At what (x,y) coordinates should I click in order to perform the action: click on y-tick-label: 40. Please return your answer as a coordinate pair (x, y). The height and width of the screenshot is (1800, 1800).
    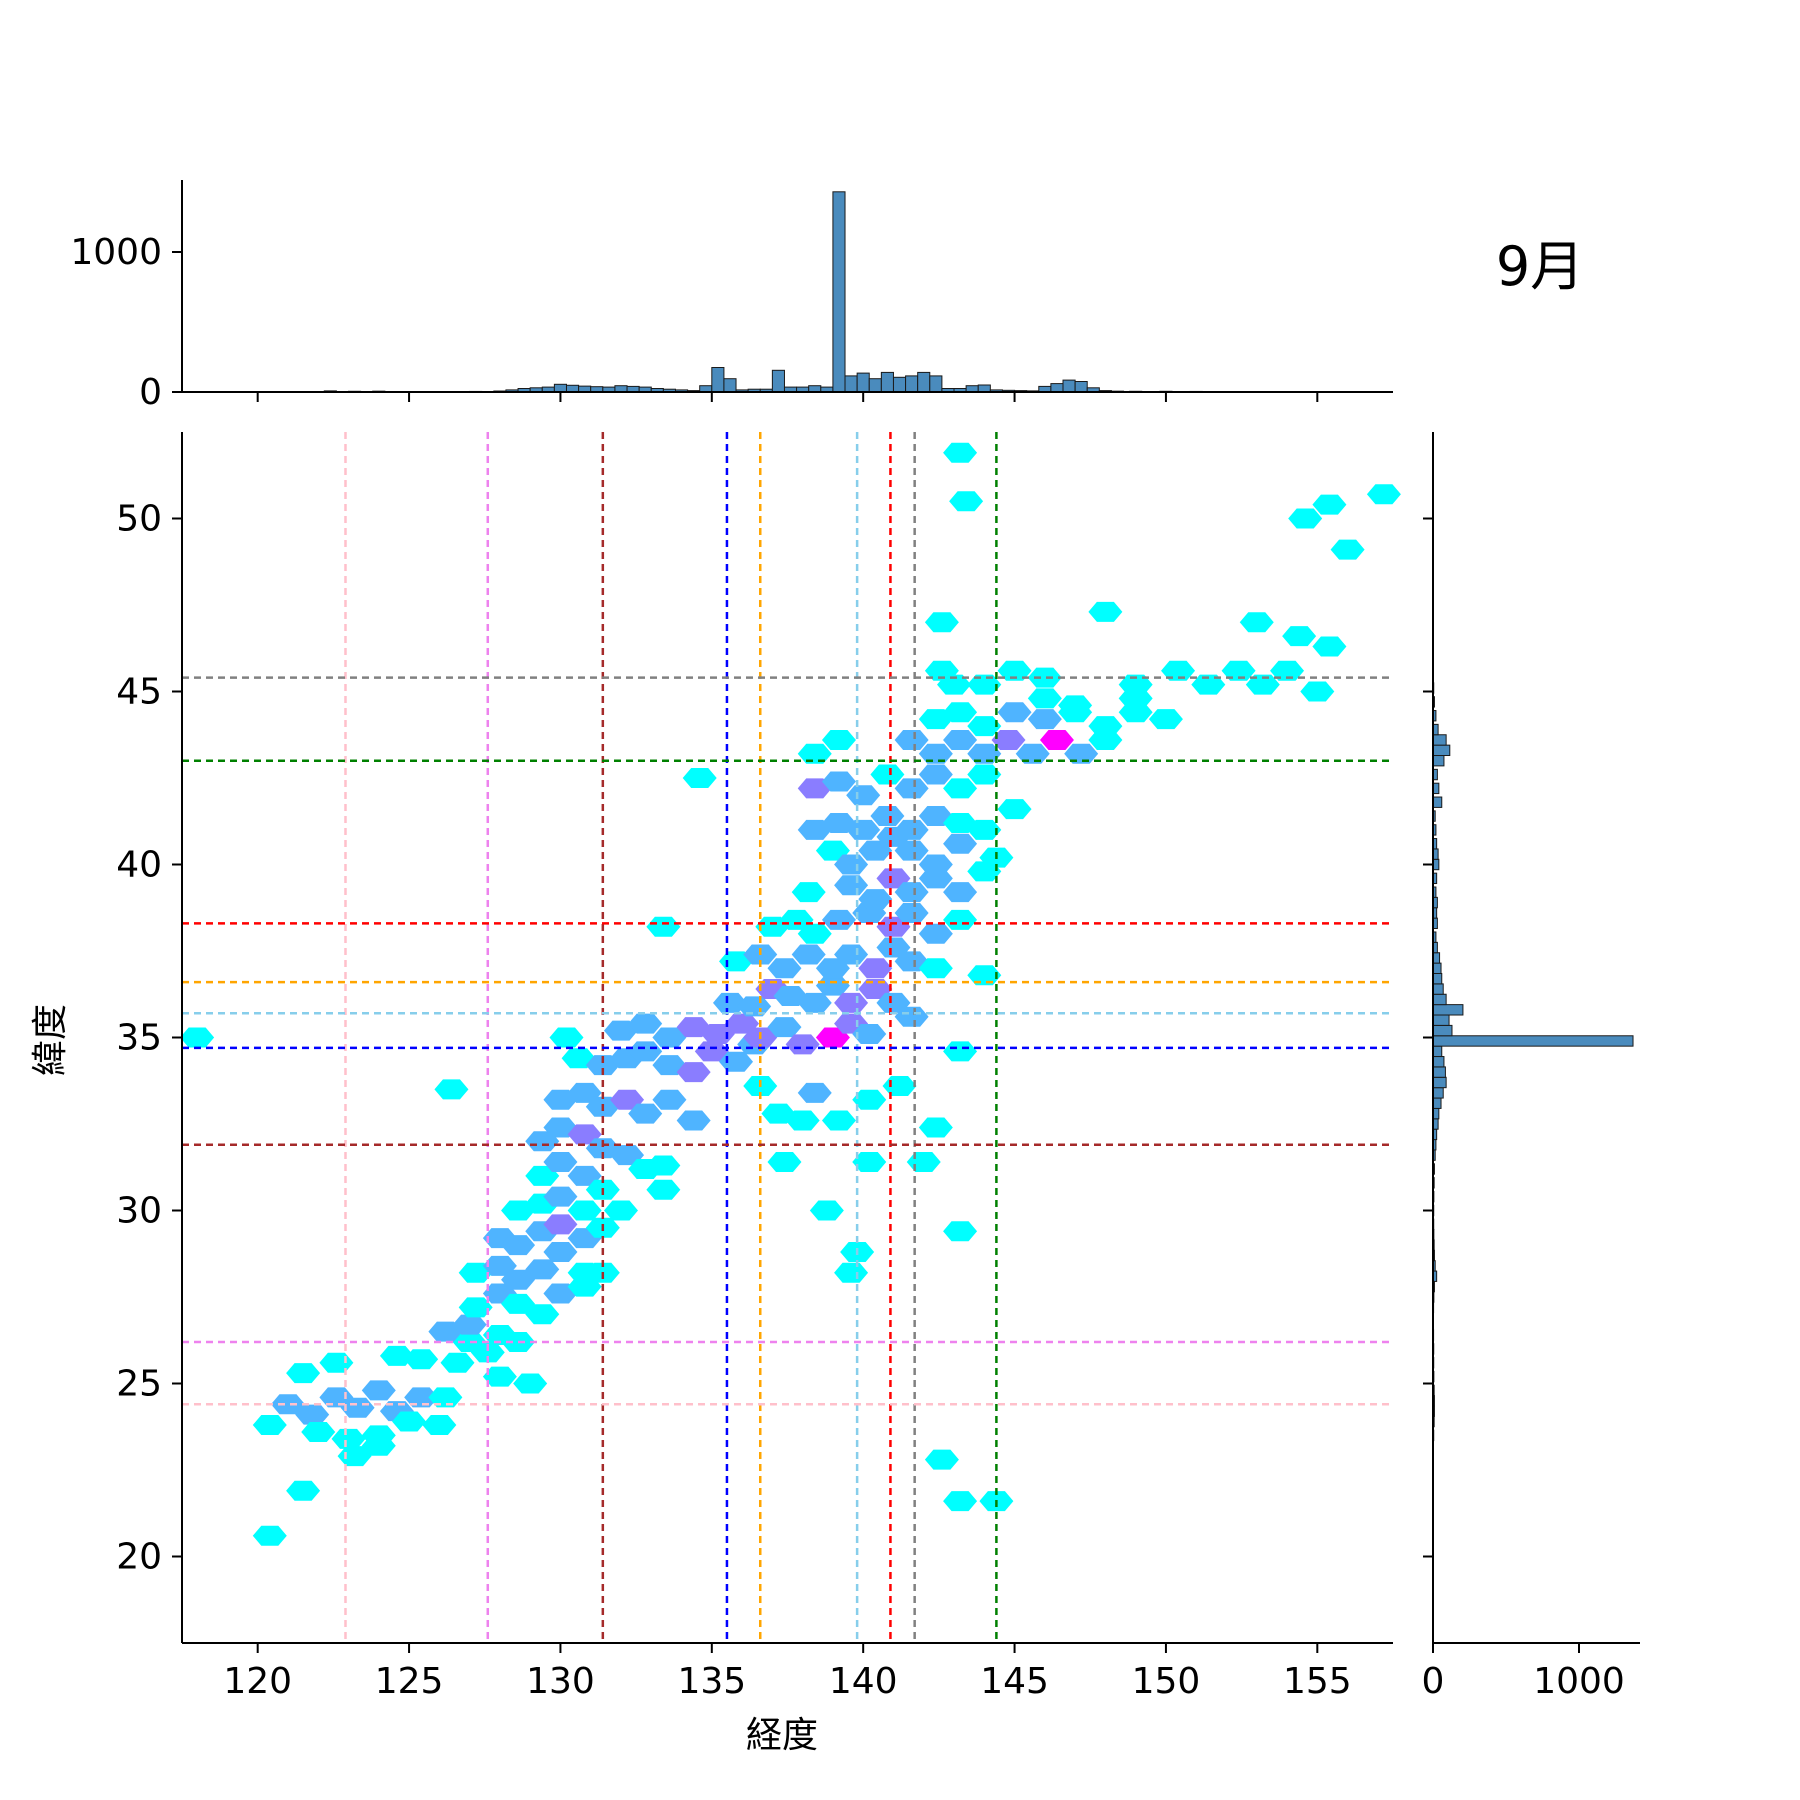
    Looking at the image, I should click on (139, 865).